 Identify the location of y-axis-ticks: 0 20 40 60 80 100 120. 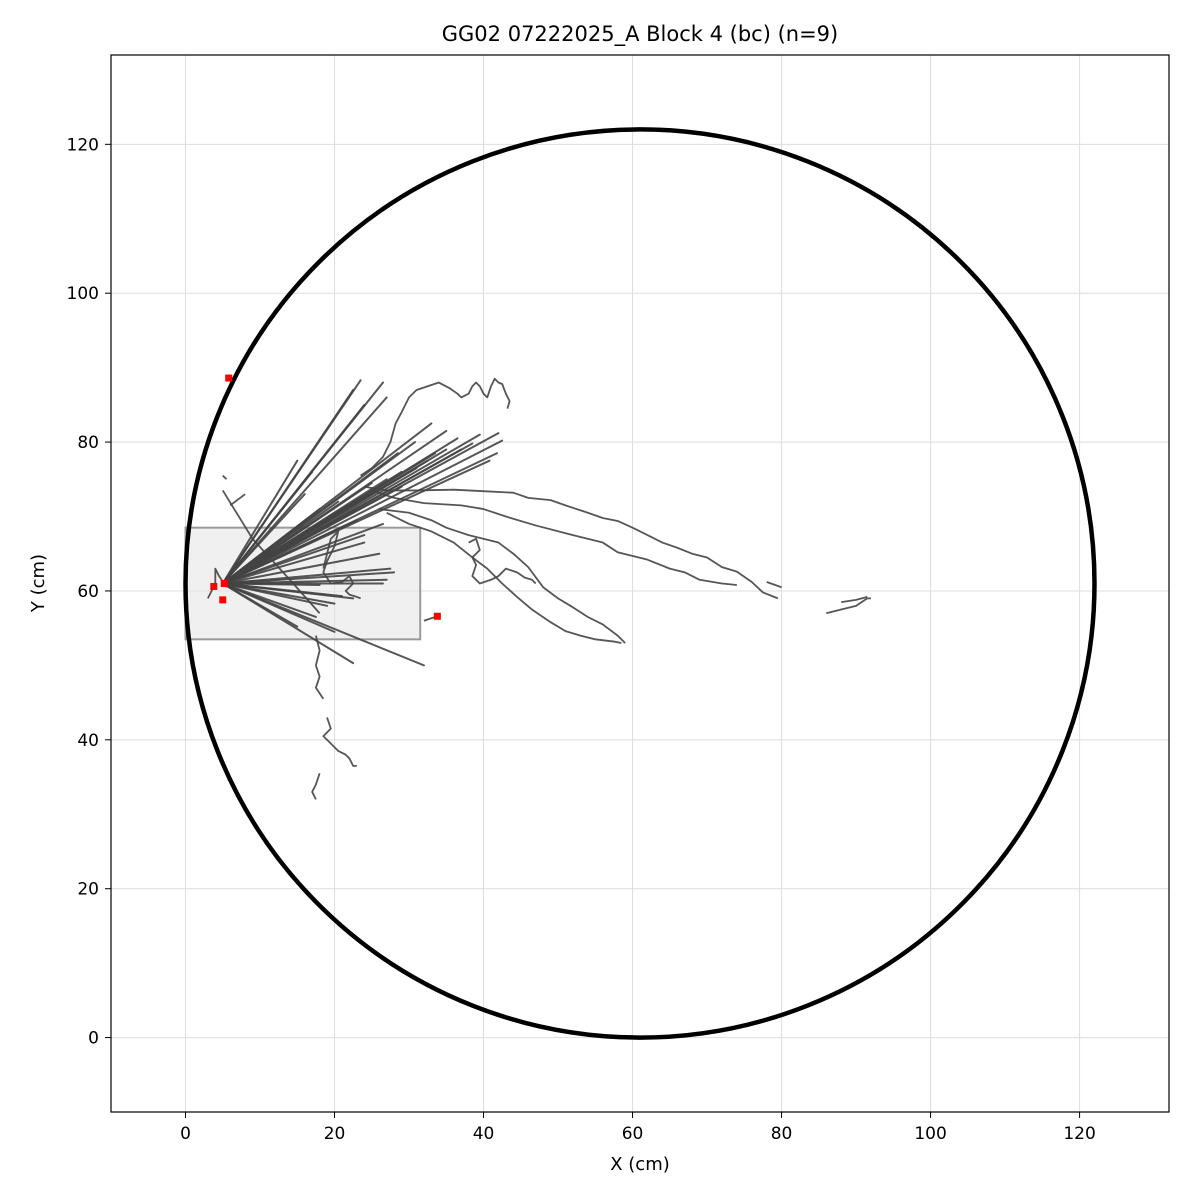
(89, 592).